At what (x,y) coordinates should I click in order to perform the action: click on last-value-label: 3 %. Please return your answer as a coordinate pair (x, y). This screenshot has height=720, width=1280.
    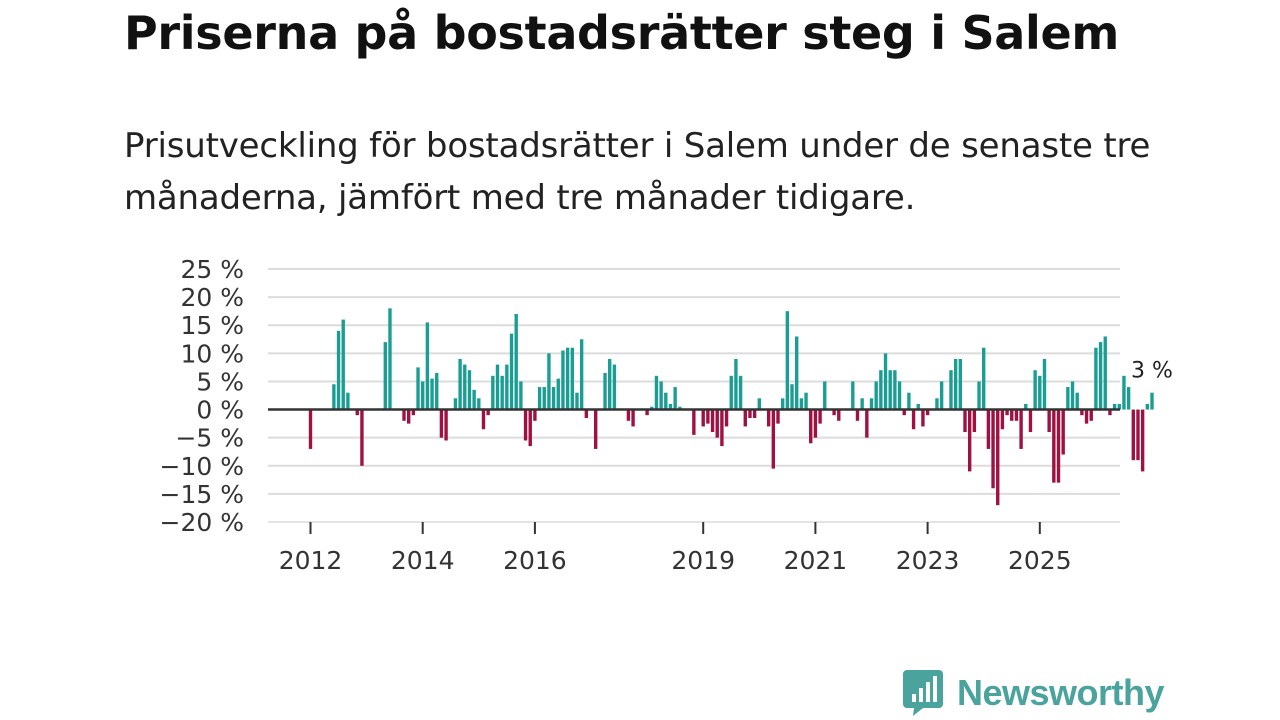
    Looking at the image, I should click on (1152, 371).